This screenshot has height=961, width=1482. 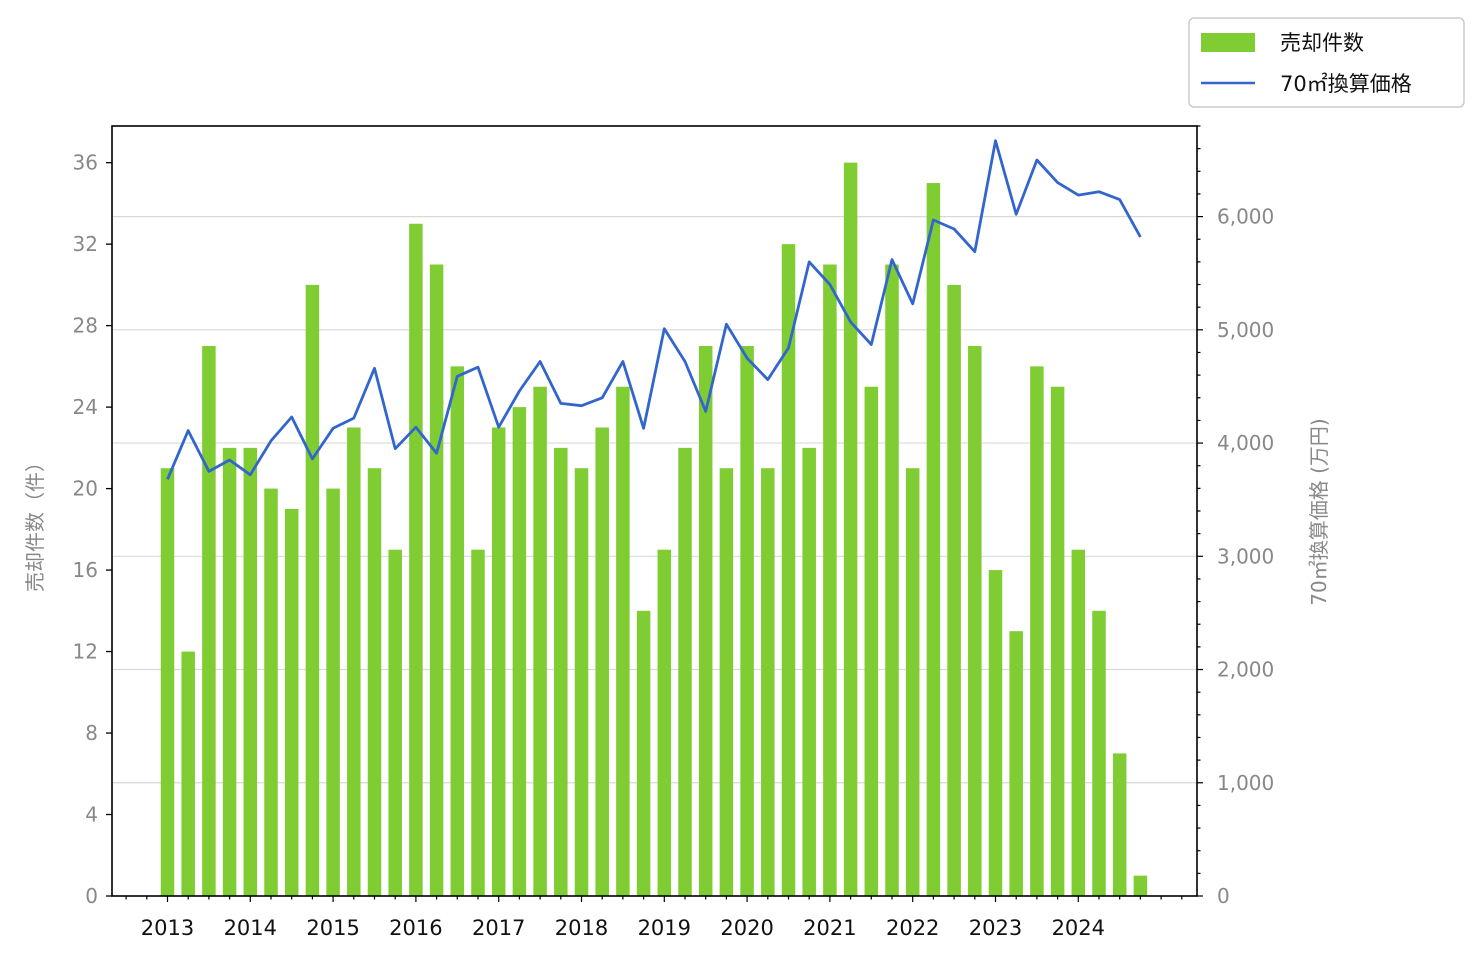 I want to click on x-tick-label: 2020, so click(x=746, y=928).